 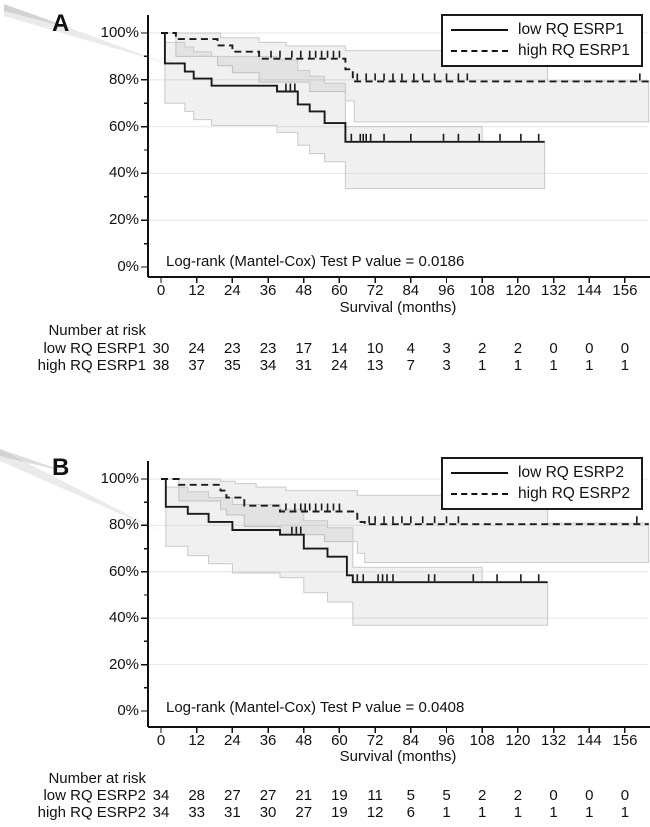 What do you see at coordinates (197, 812) in the screenshot?
I see `risk-count: 33` at bounding box center [197, 812].